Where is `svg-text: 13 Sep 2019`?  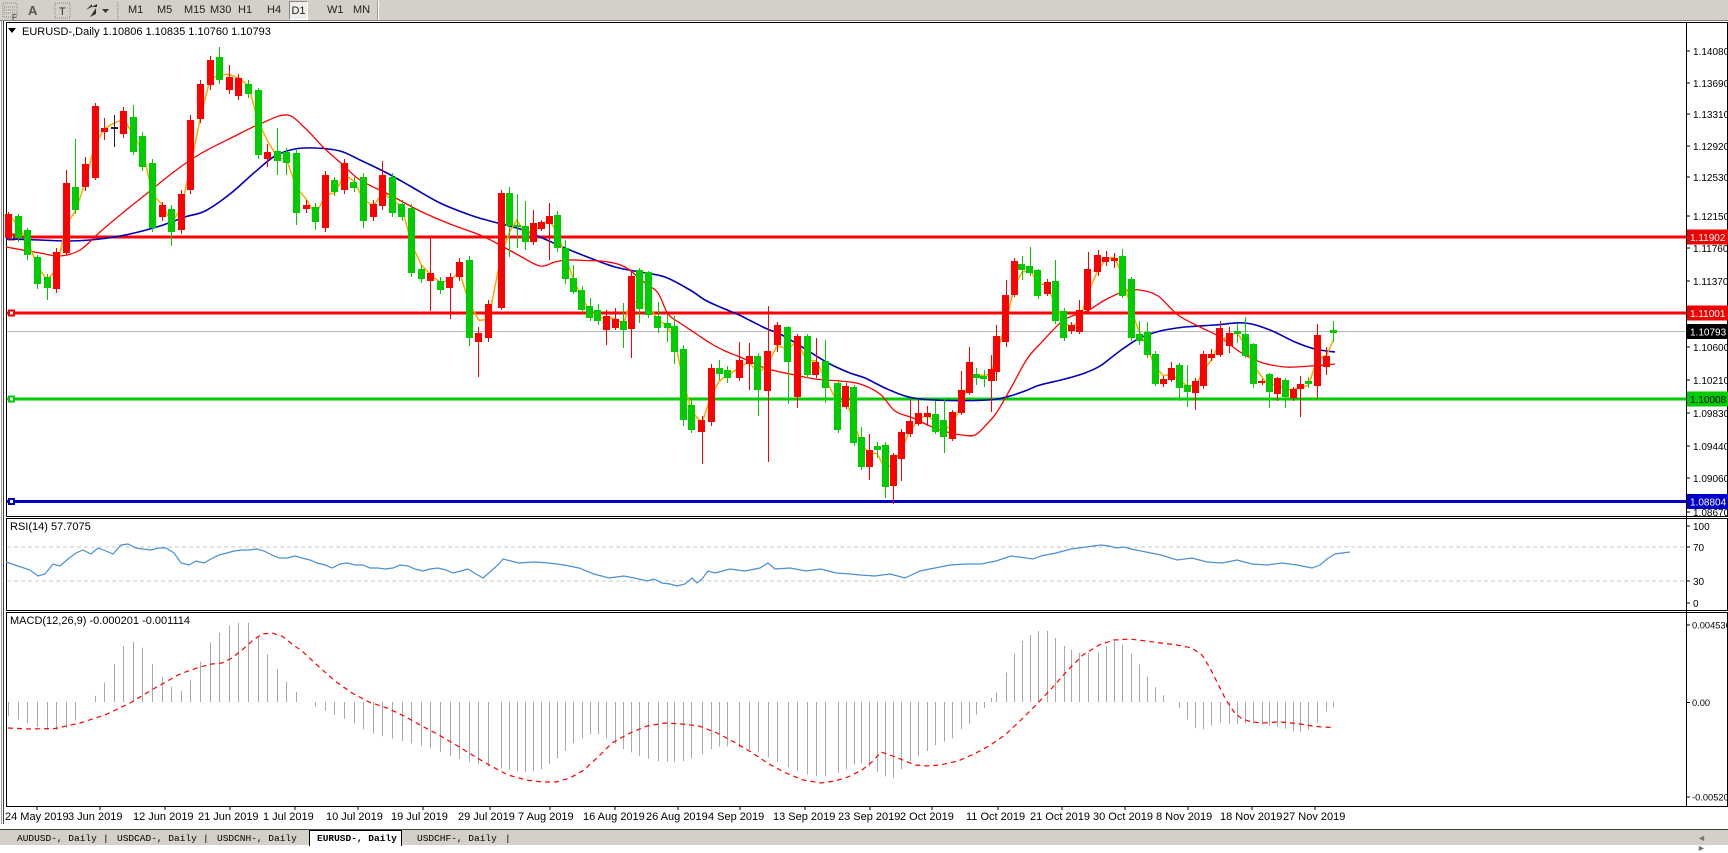
svg-text: 13 Sep 2019 is located at coordinates (804, 817).